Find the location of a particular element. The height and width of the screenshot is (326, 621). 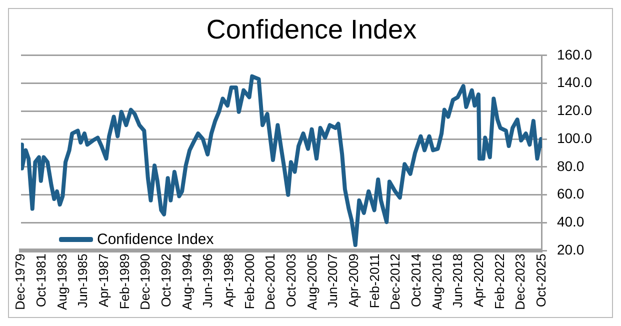

x-tick-label: Apr-2020 is located at coordinates (478, 281).